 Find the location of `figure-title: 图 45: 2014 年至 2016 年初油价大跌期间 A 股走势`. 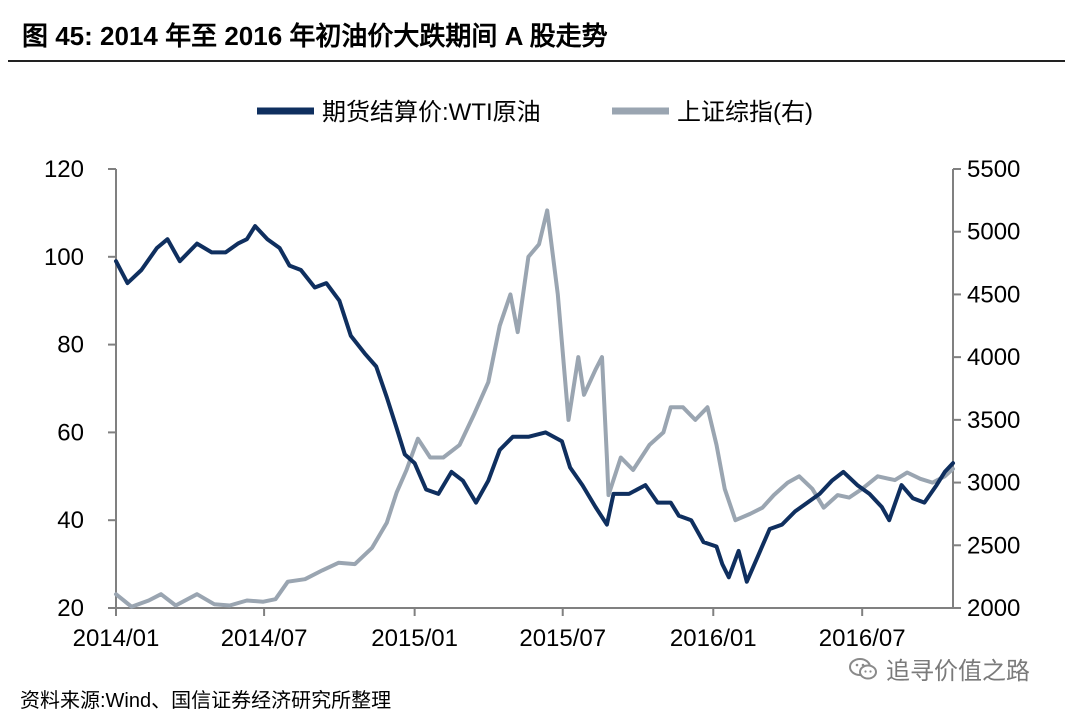

figure-title: 图 45: 2014 年至 2016 年初油价大跌期间 A 股走势 is located at coordinates (315, 36).